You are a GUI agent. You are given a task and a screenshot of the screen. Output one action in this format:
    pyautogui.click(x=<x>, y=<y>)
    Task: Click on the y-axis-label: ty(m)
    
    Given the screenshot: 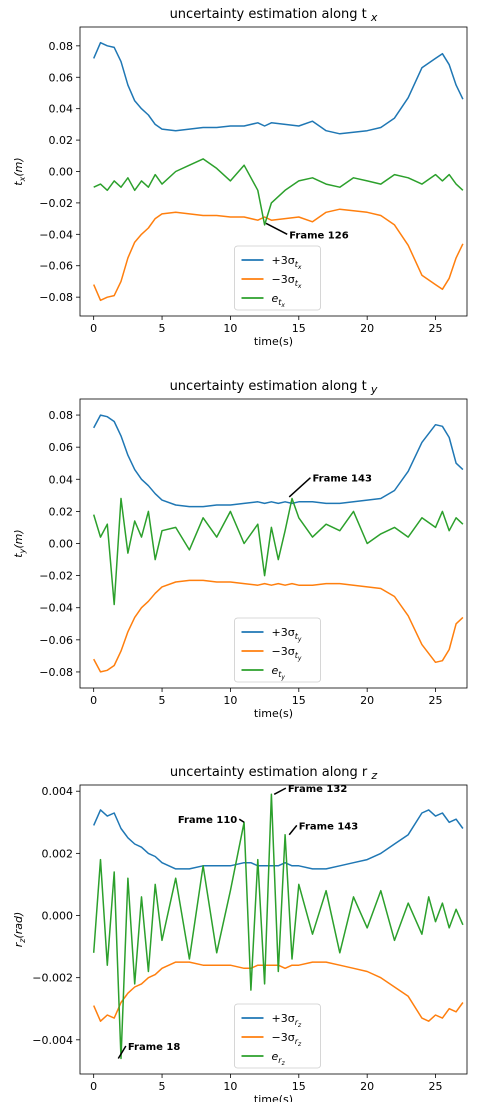 What is the action you would take?
    pyautogui.click(x=19, y=543)
    